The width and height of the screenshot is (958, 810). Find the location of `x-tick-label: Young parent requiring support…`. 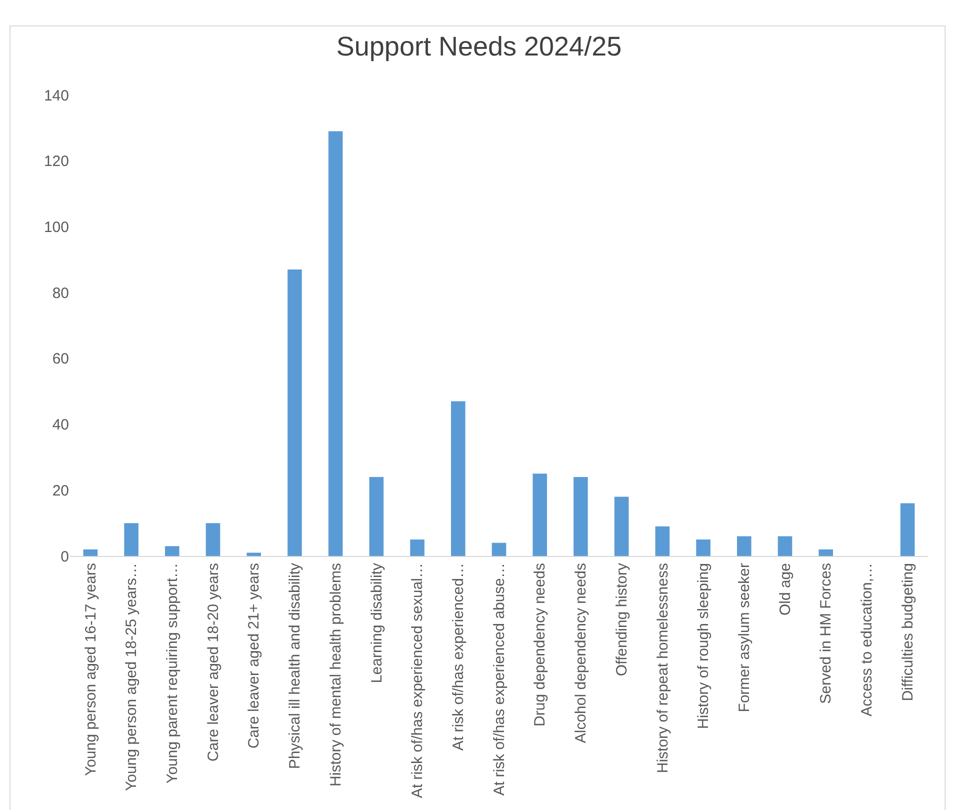

x-tick-label: Young parent requiring support… is located at coordinates (173, 673).